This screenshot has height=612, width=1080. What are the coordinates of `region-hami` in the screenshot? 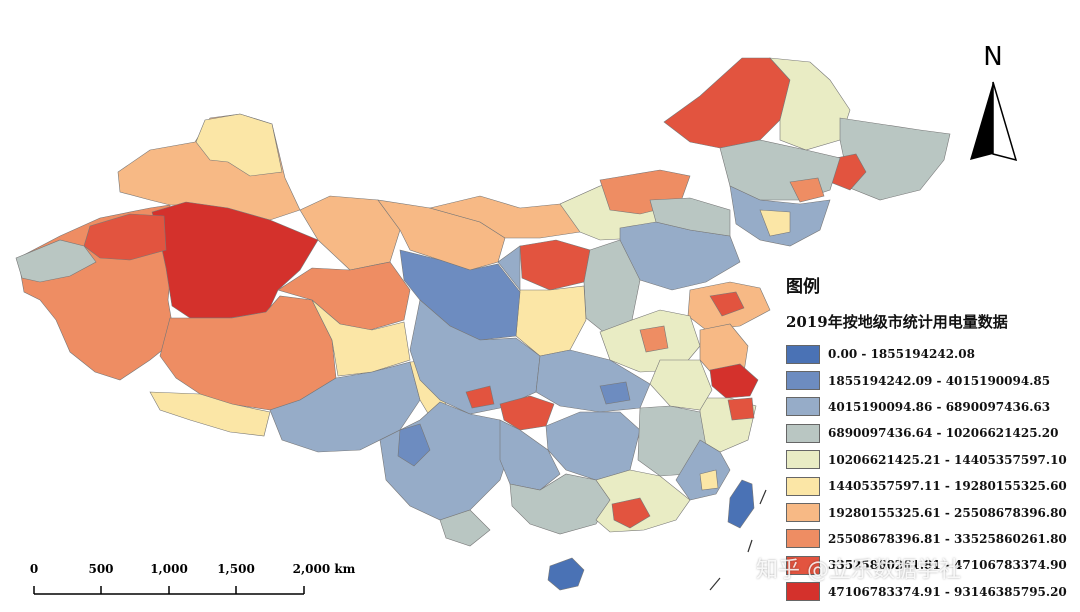 It's located at (350, 233).